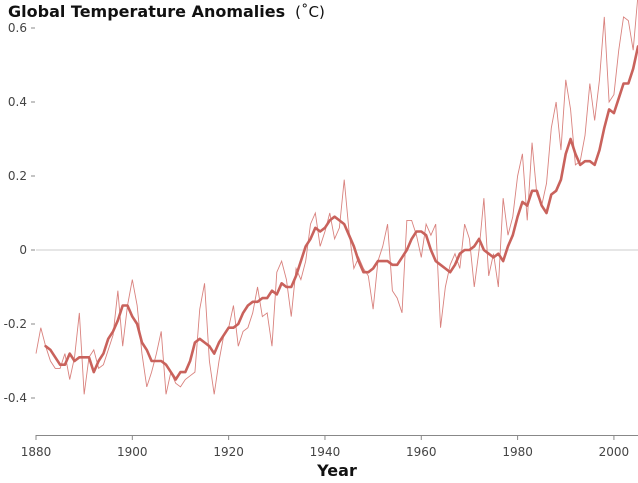 This screenshot has height=483, width=638. I want to click on x-tick-label: 1960, so click(421, 452).